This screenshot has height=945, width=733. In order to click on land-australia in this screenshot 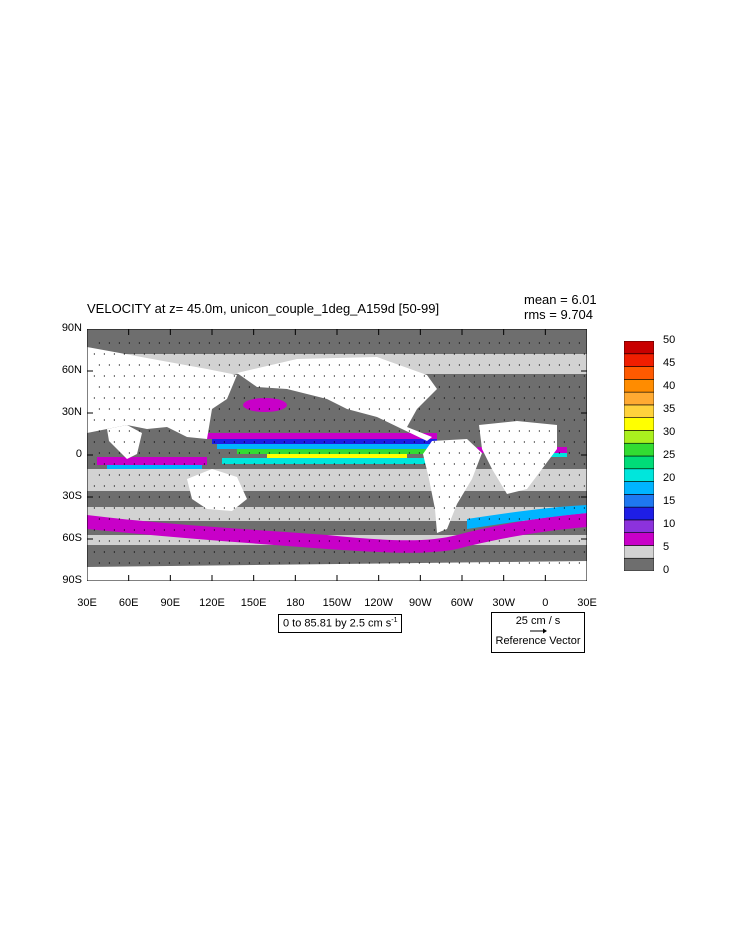, I will do `click(217, 490)`.